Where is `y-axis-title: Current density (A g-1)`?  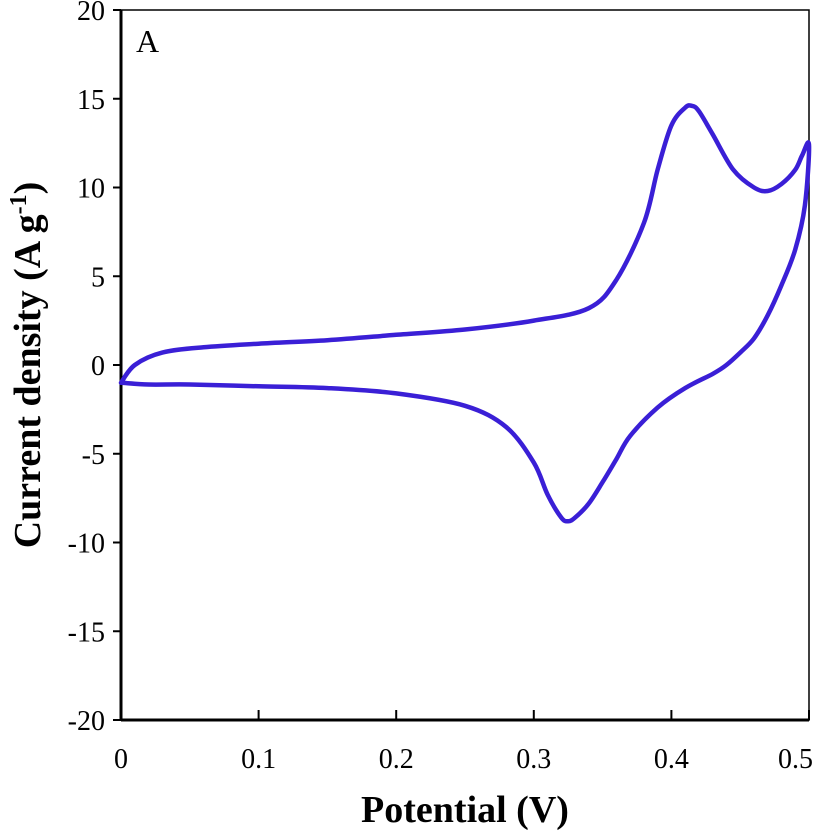 y-axis-title: Current density (A g-1) is located at coordinates (27, 365).